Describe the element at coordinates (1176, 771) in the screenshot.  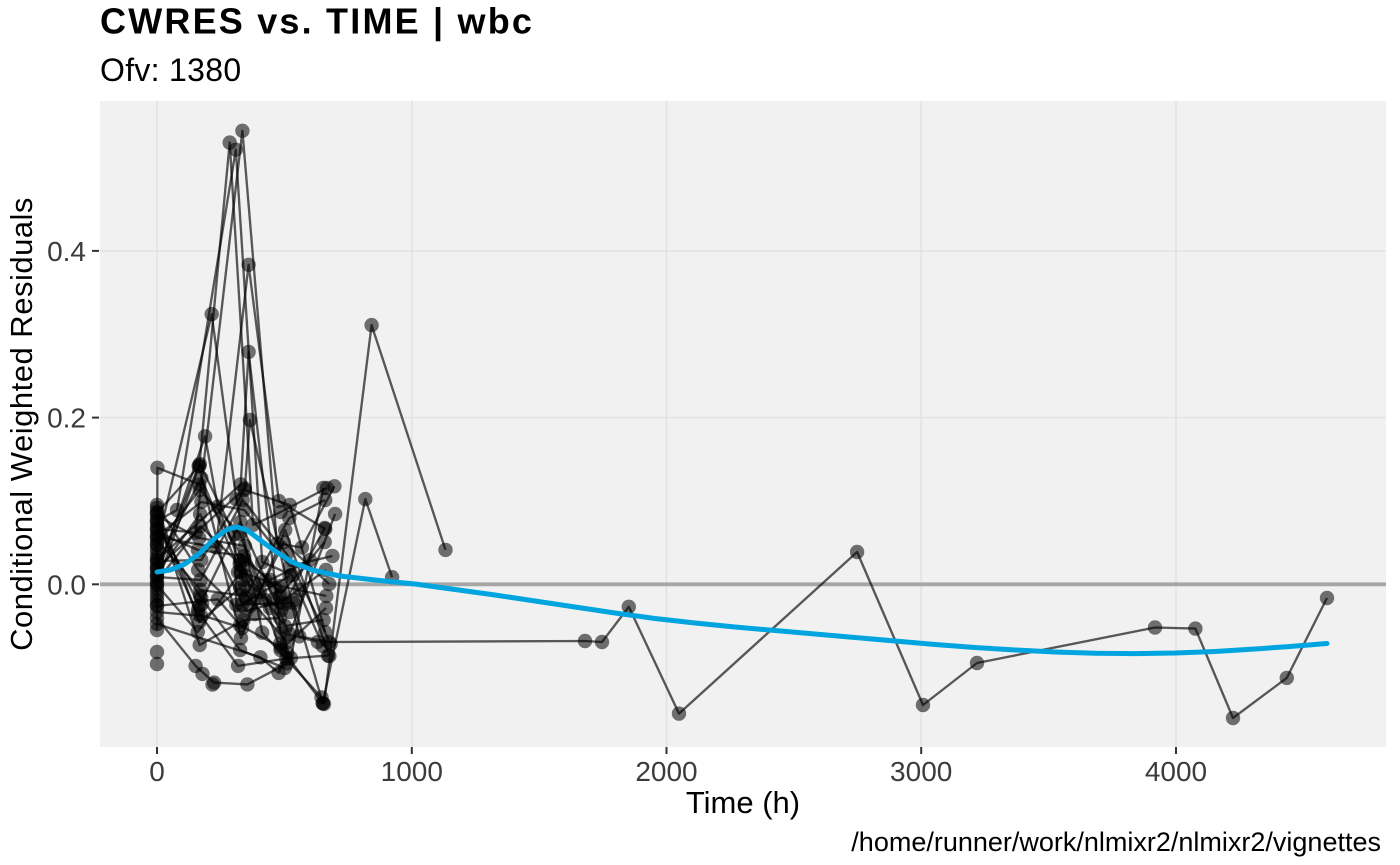
I see `svg-text: 4000` at that location.